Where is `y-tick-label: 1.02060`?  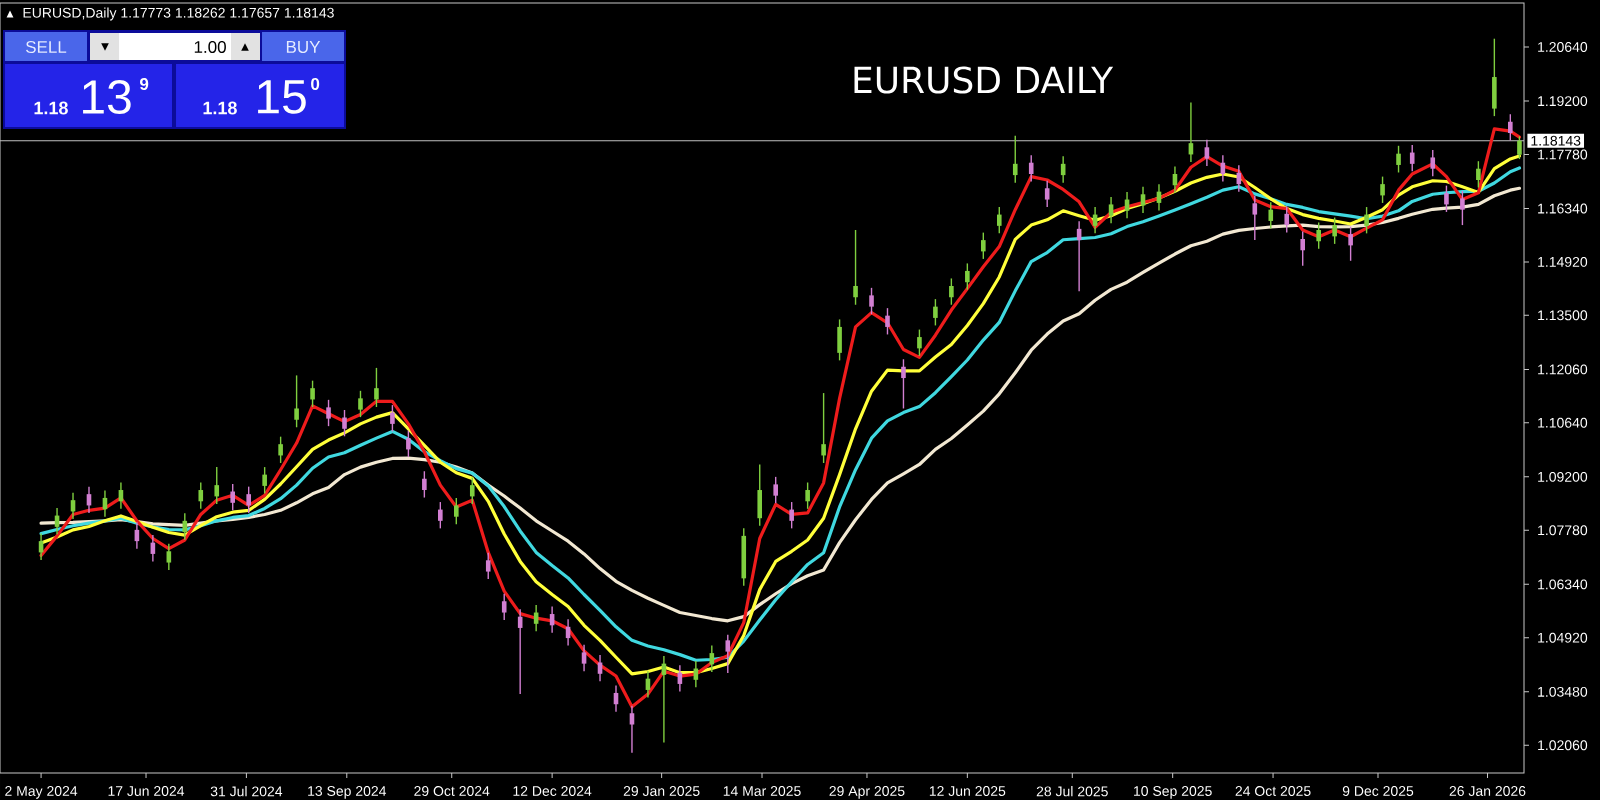 y-tick-label: 1.02060 is located at coordinates (1563, 745).